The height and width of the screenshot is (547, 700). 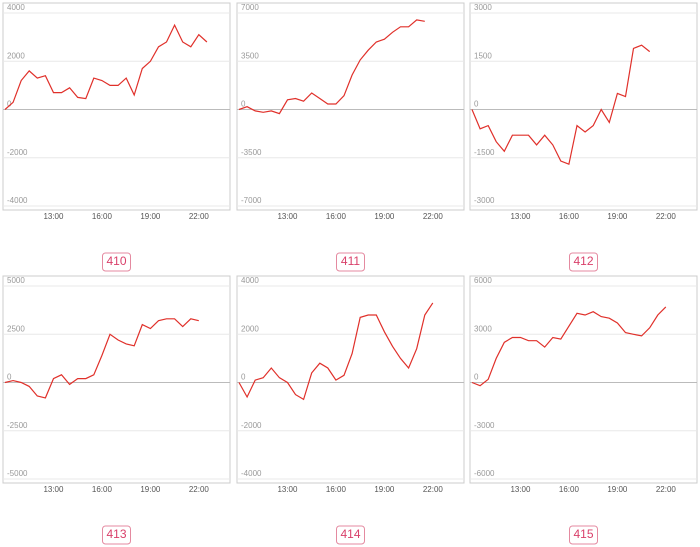 What do you see at coordinates (484, 152) in the screenshot?
I see `y-tick-label: -1500` at bounding box center [484, 152].